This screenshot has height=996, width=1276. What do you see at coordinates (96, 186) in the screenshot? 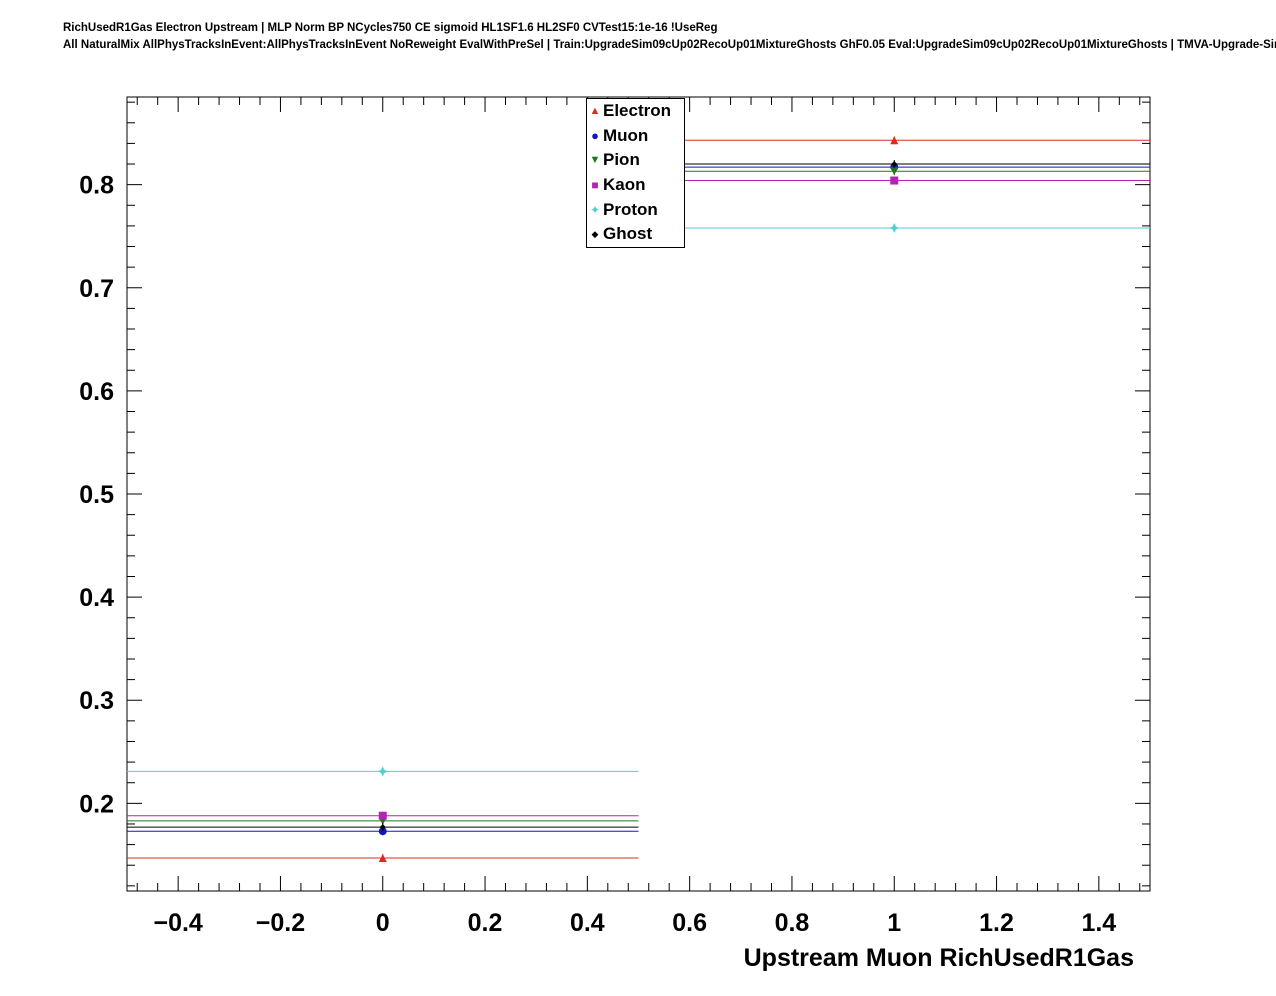
I see `y-tick-label: 0.8` at bounding box center [96, 186].